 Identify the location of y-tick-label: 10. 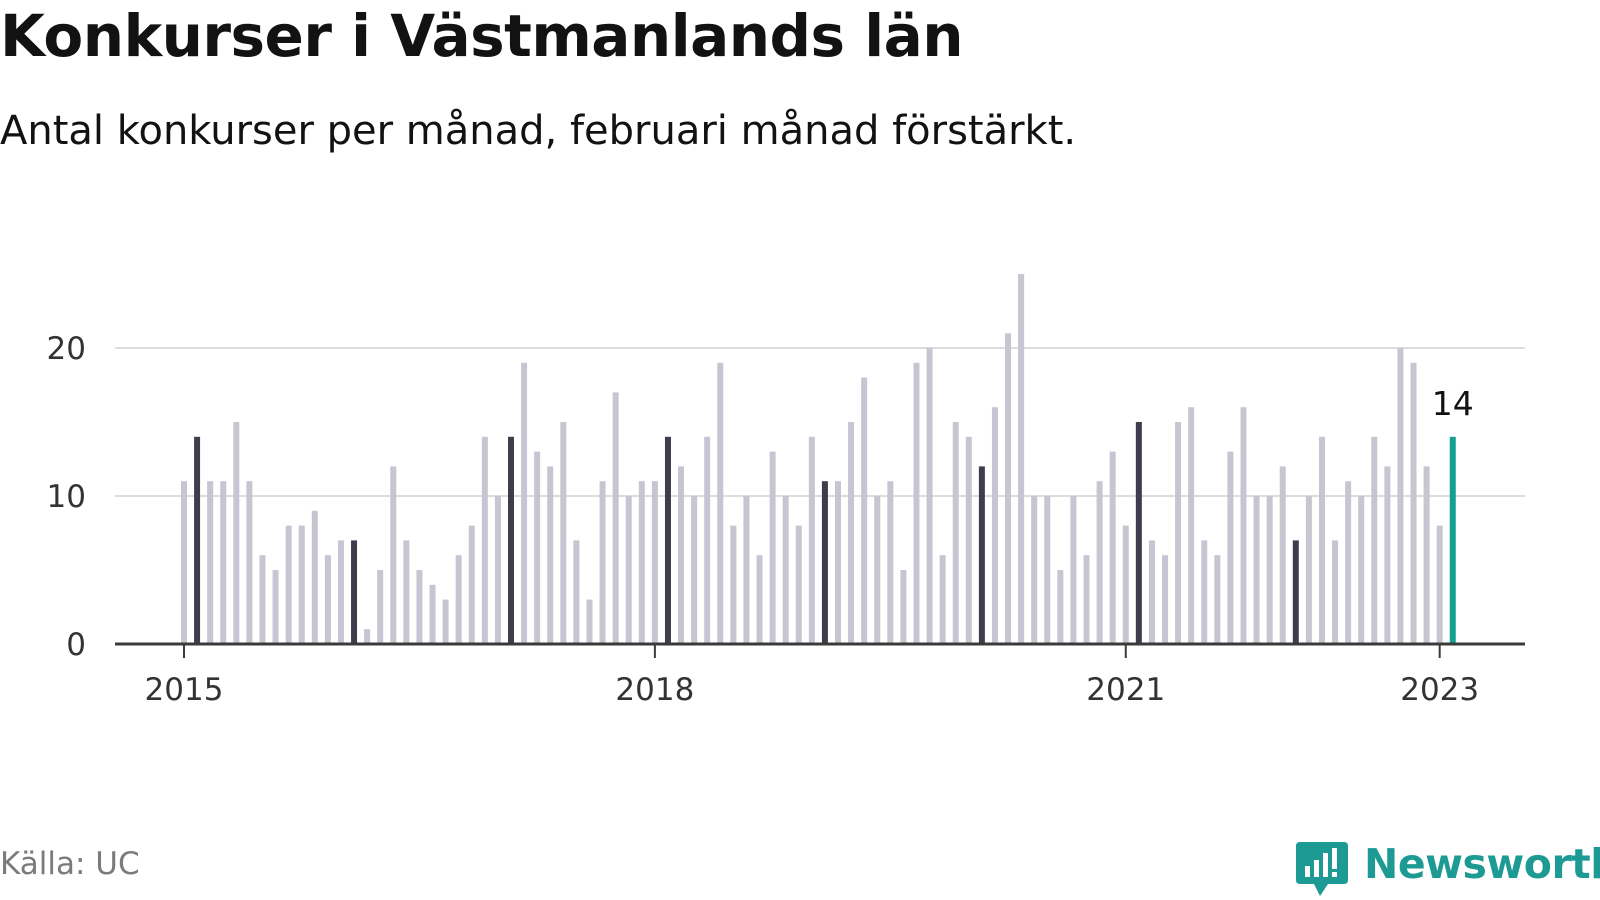
(66, 497).